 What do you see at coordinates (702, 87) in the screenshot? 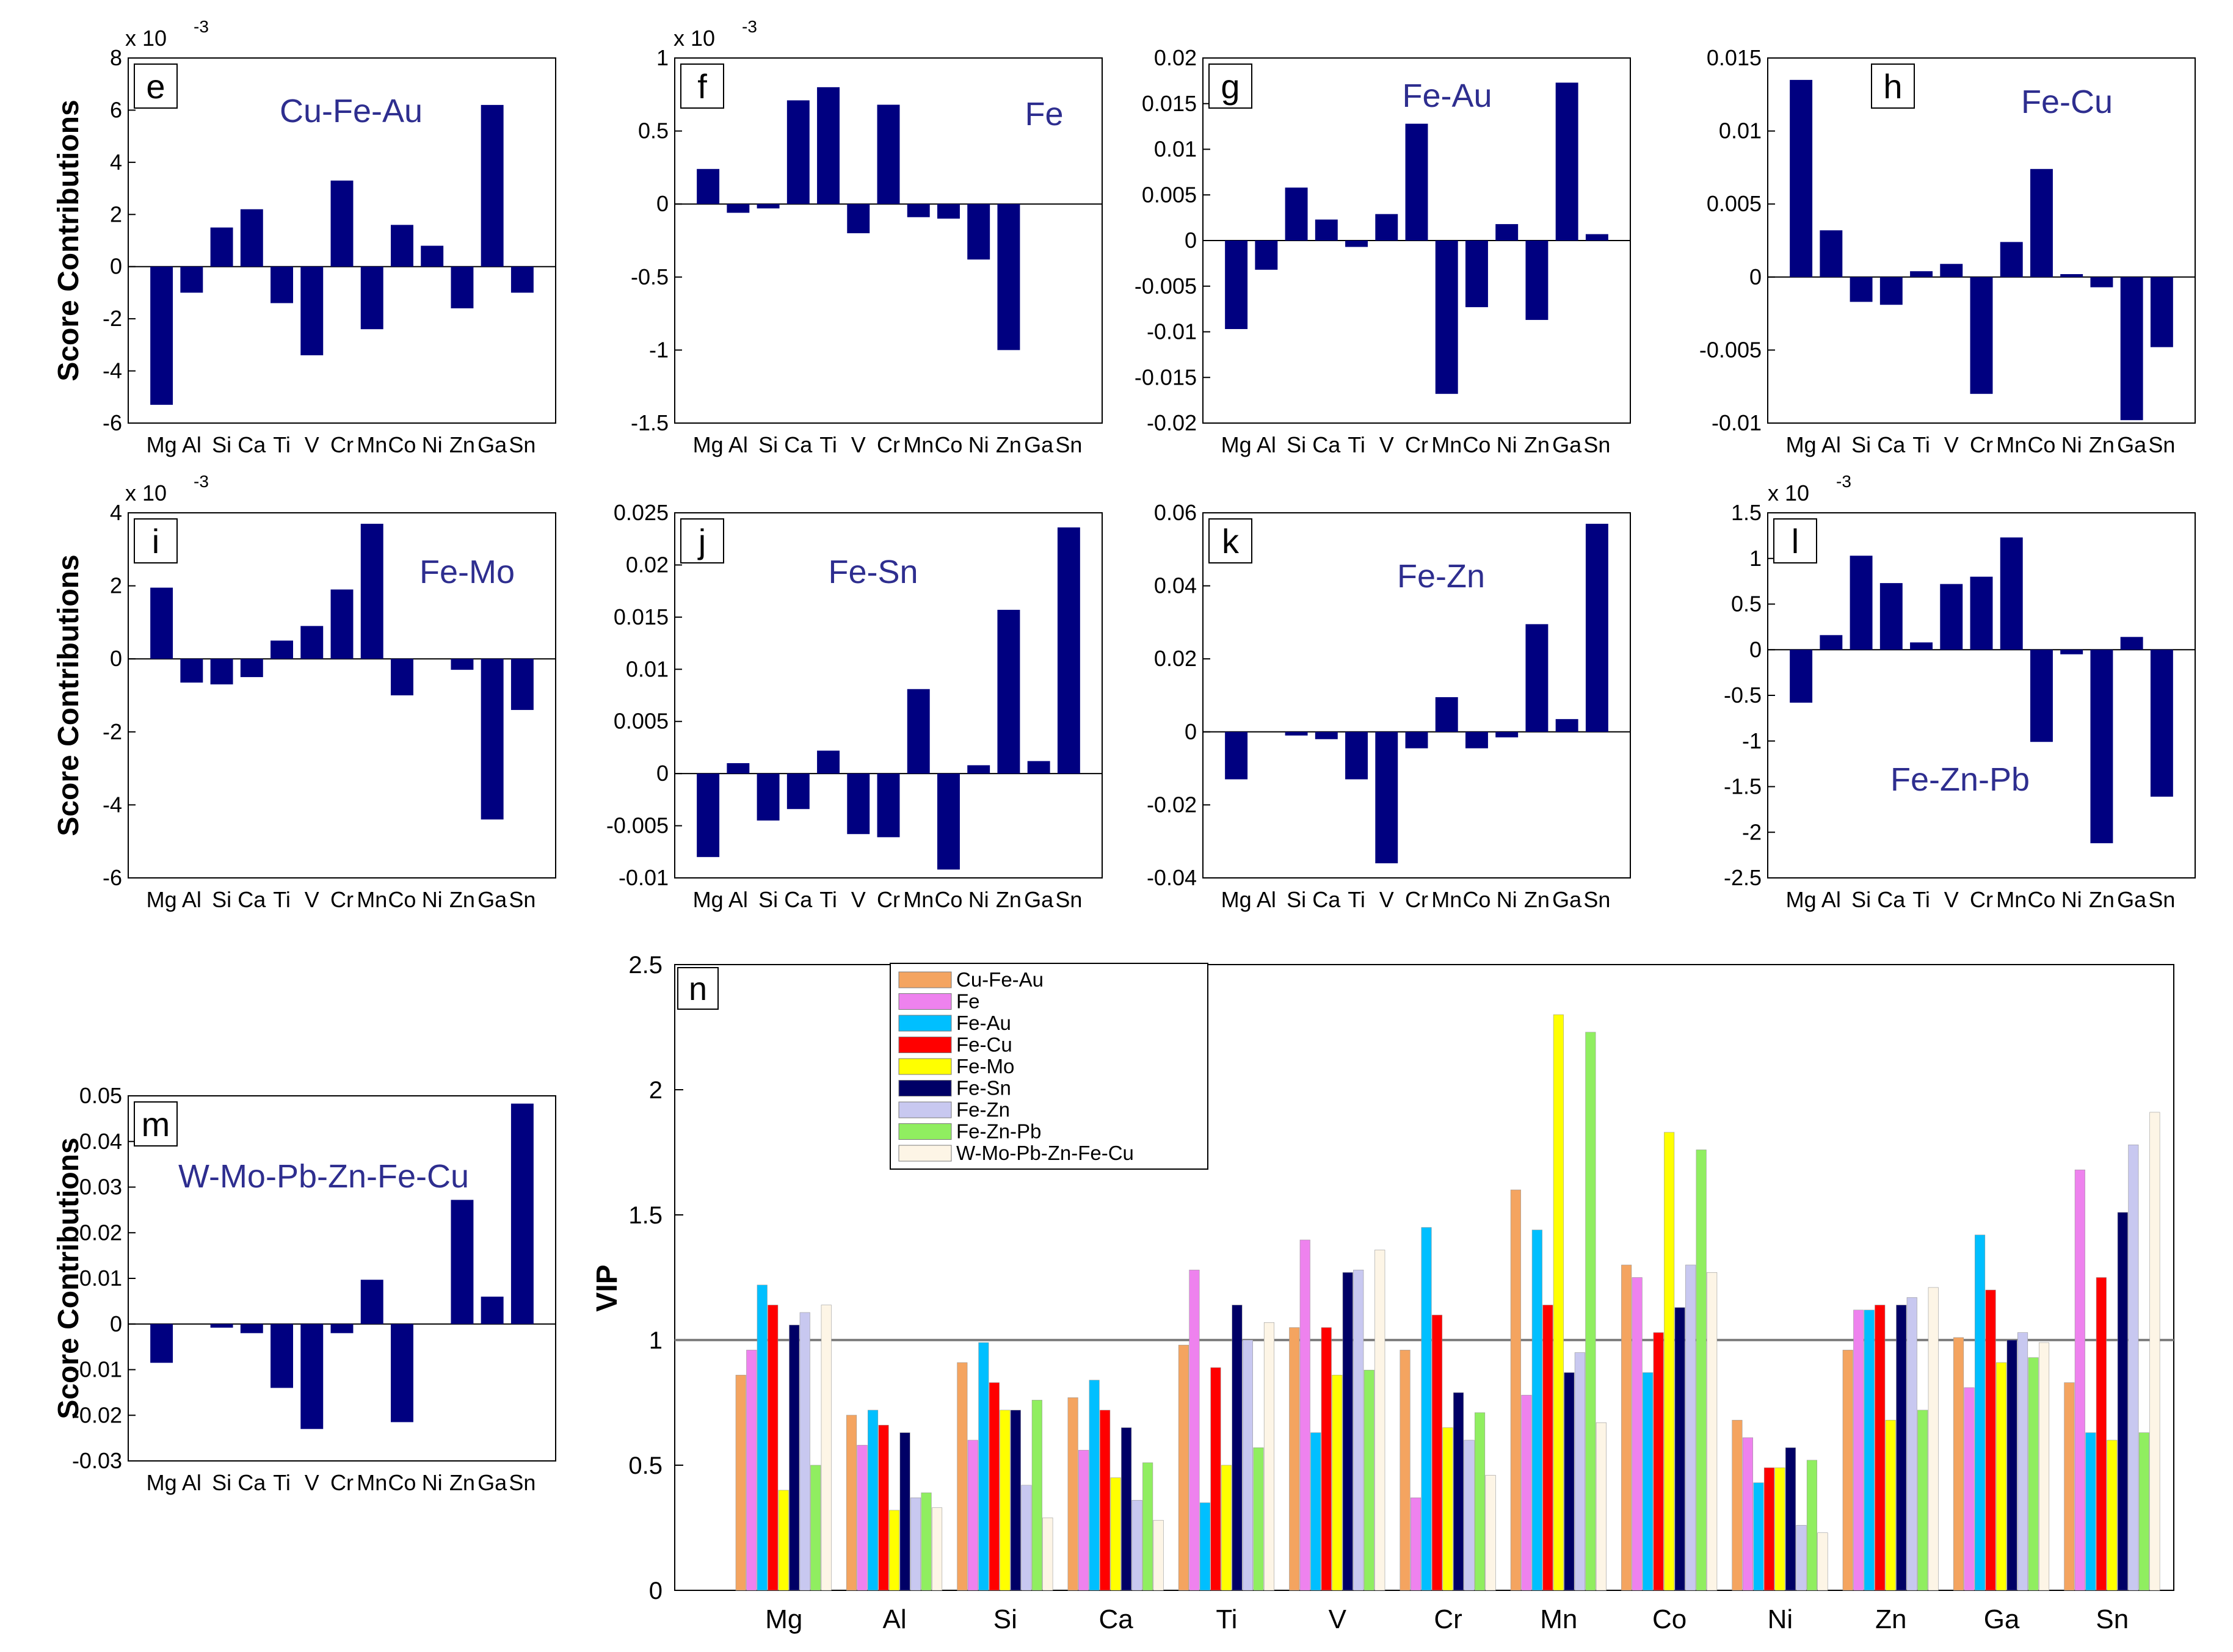
I see `panel-label-f: f` at bounding box center [702, 87].